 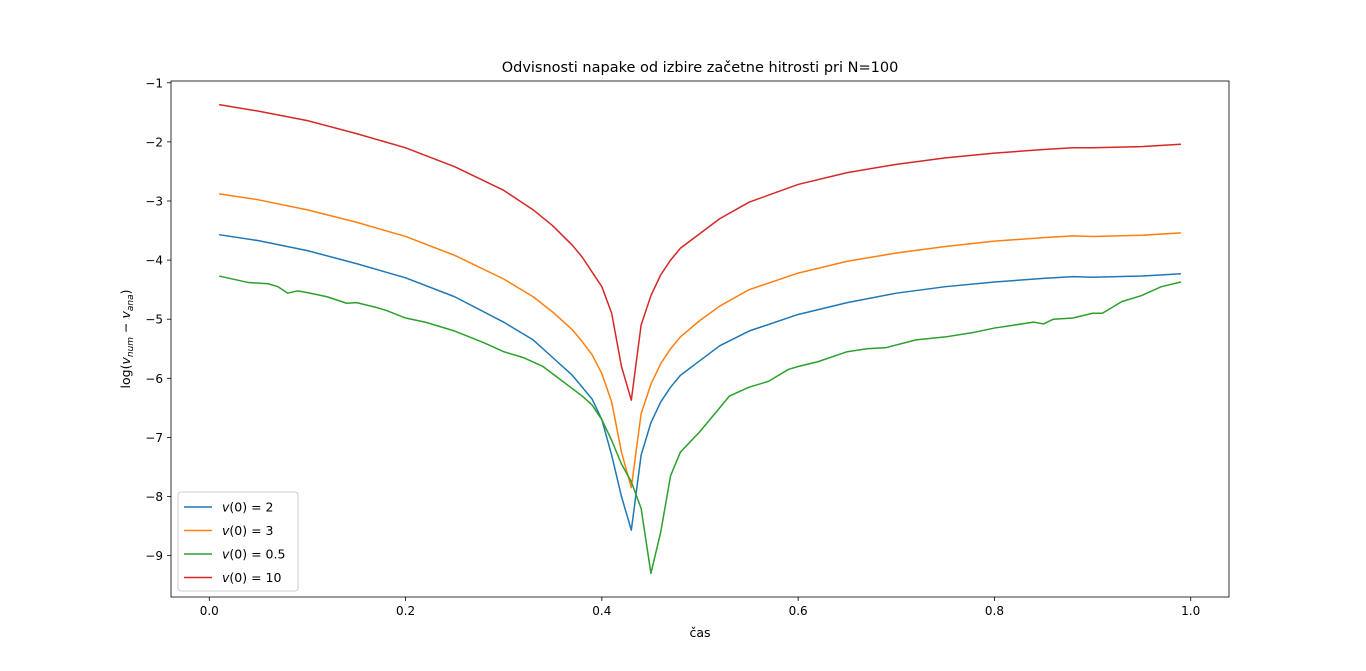 What do you see at coordinates (405, 611) in the screenshot?
I see `x-tick-label: 0.2` at bounding box center [405, 611].